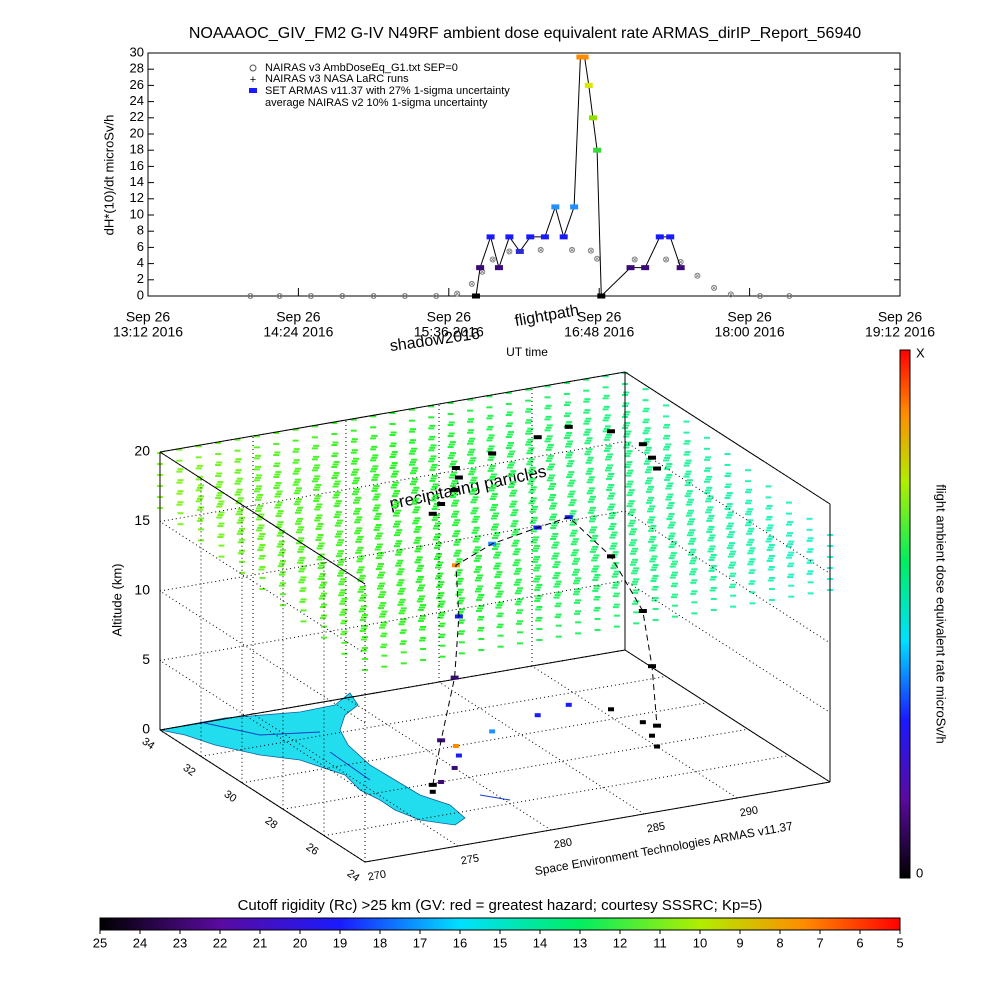 This screenshot has width=1000, height=1000. What do you see at coordinates (611, 709) in the screenshot?
I see `floor-point` at bounding box center [611, 709].